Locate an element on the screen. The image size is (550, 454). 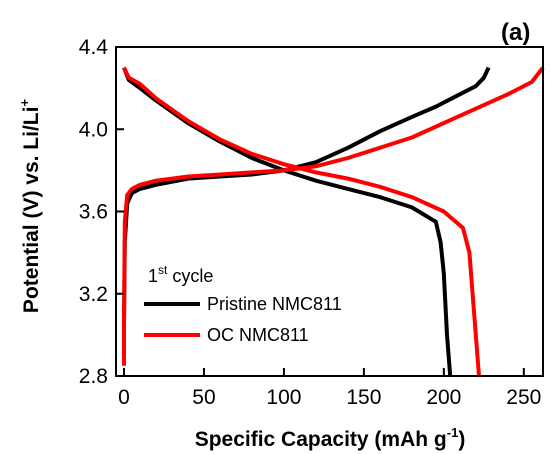
legend-title-main: 1 is located at coordinates (153, 276).